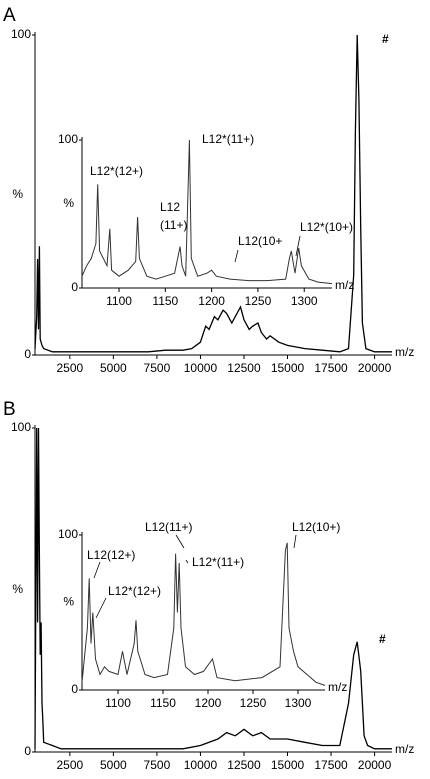 The image size is (430, 779). What do you see at coordinates (9, 409) in the screenshot?
I see `panel-label: B` at bounding box center [9, 409].